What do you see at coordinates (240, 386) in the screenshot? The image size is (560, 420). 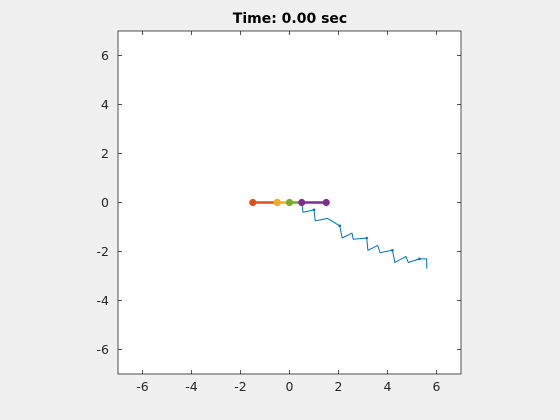 I see `x-tick-label: -2` at bounding box center [240, 386].